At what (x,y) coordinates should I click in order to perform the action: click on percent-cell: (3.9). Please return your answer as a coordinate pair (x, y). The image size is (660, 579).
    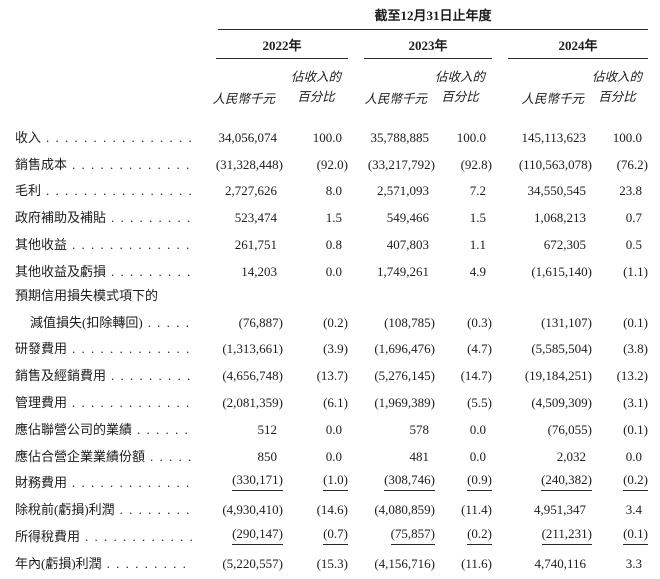
    Looking at the image, I should click on (315, 344).